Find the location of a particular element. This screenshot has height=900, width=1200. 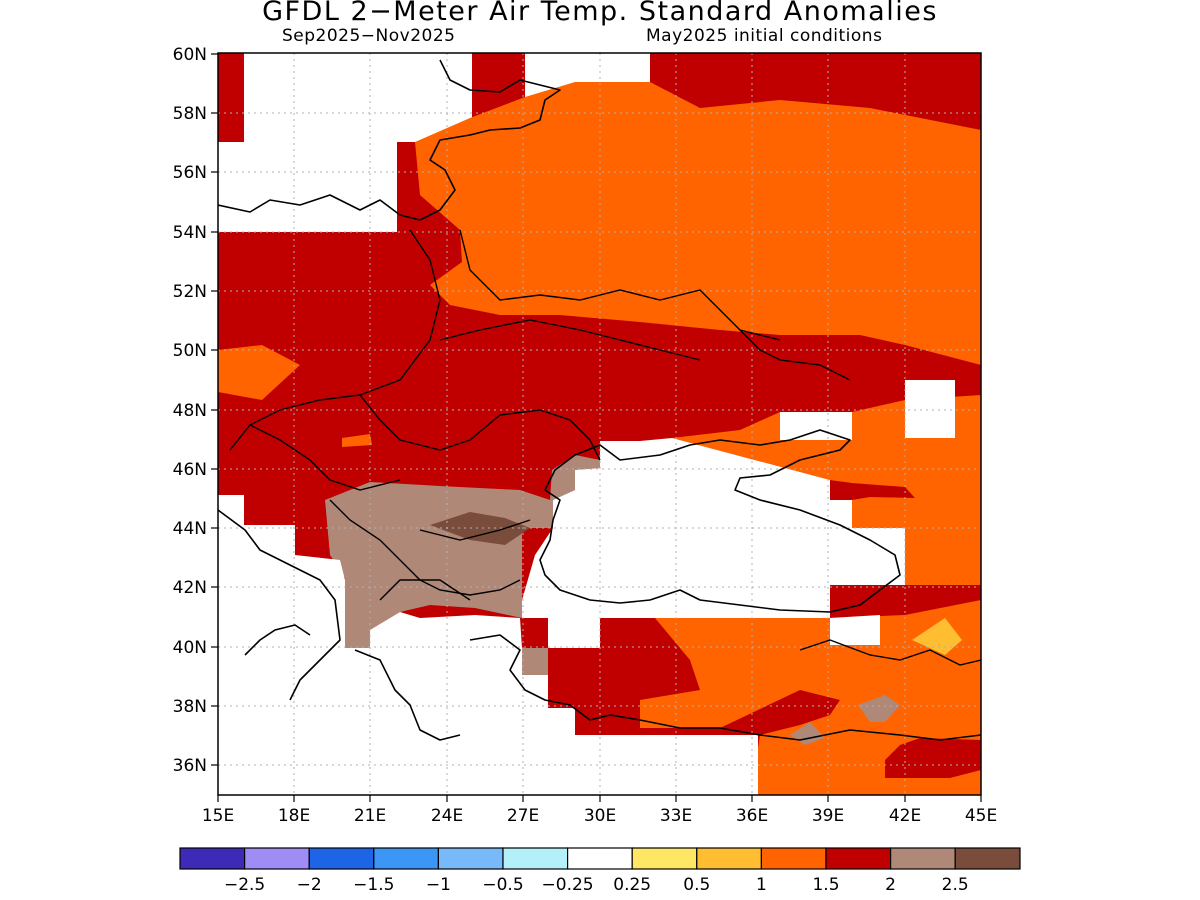

legend-label: −2.5 is located at coordinates (244, 885).